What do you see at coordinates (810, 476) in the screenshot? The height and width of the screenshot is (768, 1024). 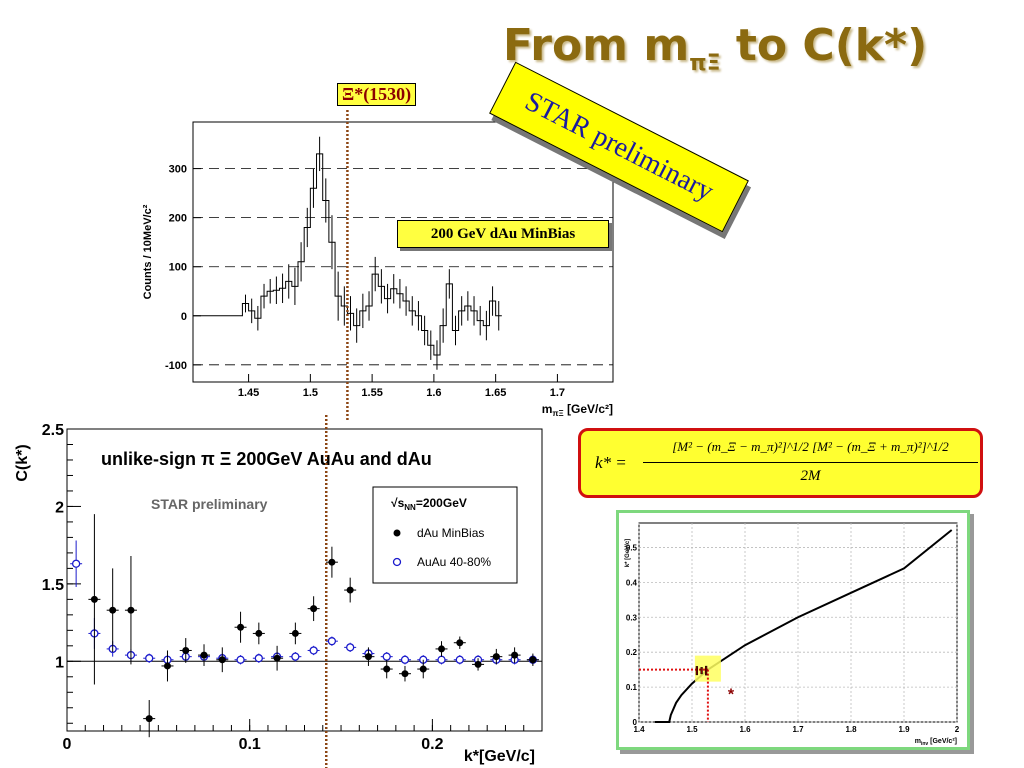 I see `formula-denominator: 2M` at bounding box center [810, 476].